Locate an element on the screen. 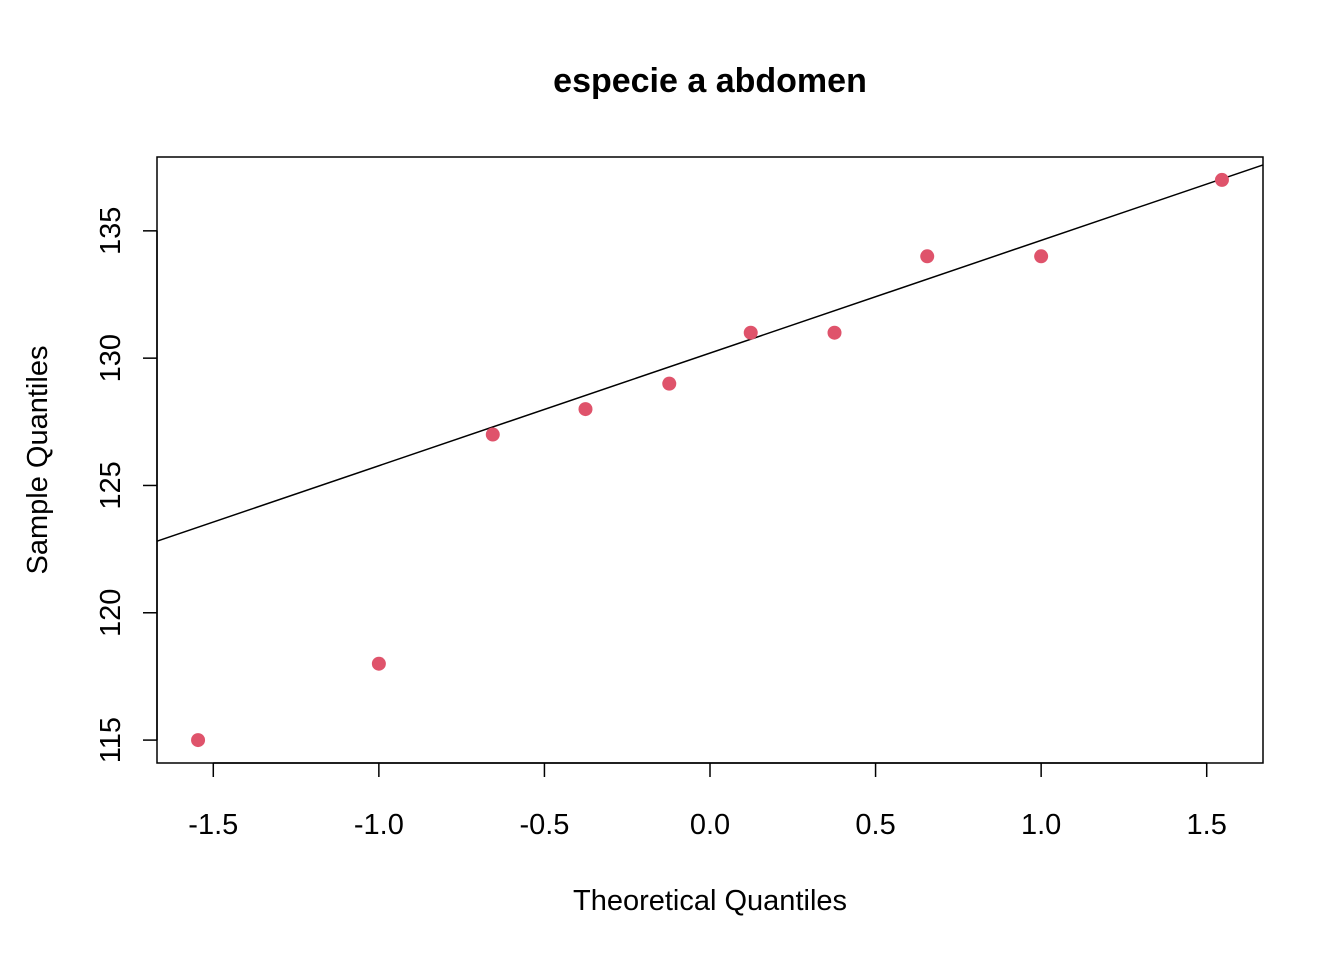 Image resolution: width=1344 pixels, height=960 pixels. chart-title: especie a abdomen is located at coordinates (710, 81).